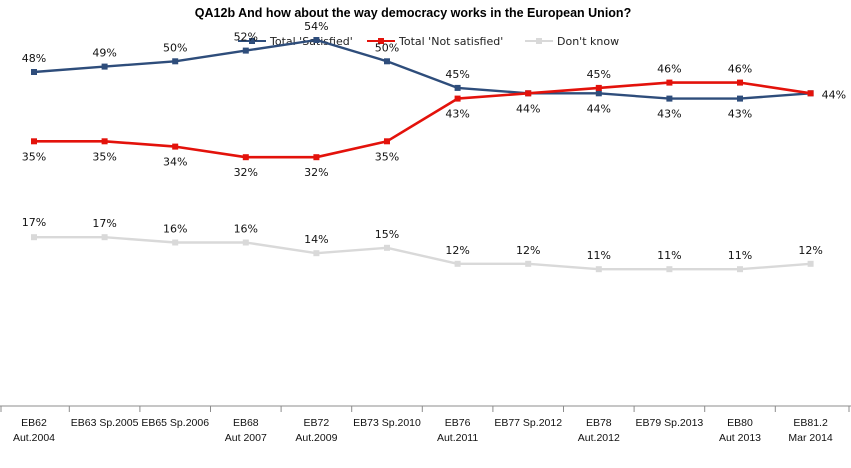  What do you see at coordinates (175, 423) in the screenshot?
I see `x-tick-label: EB65 Sp.2006` at bounding box center [175, 423].